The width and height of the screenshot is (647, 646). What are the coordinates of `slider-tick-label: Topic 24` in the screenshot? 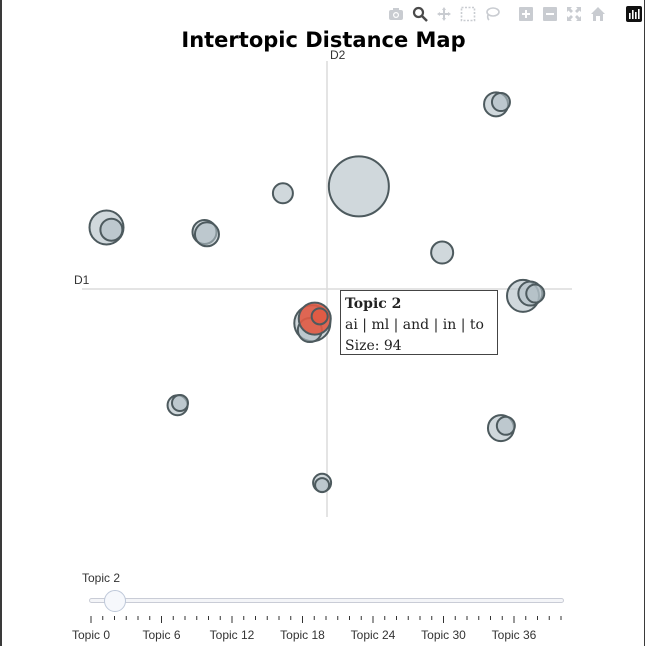 It's located at (373, 635).